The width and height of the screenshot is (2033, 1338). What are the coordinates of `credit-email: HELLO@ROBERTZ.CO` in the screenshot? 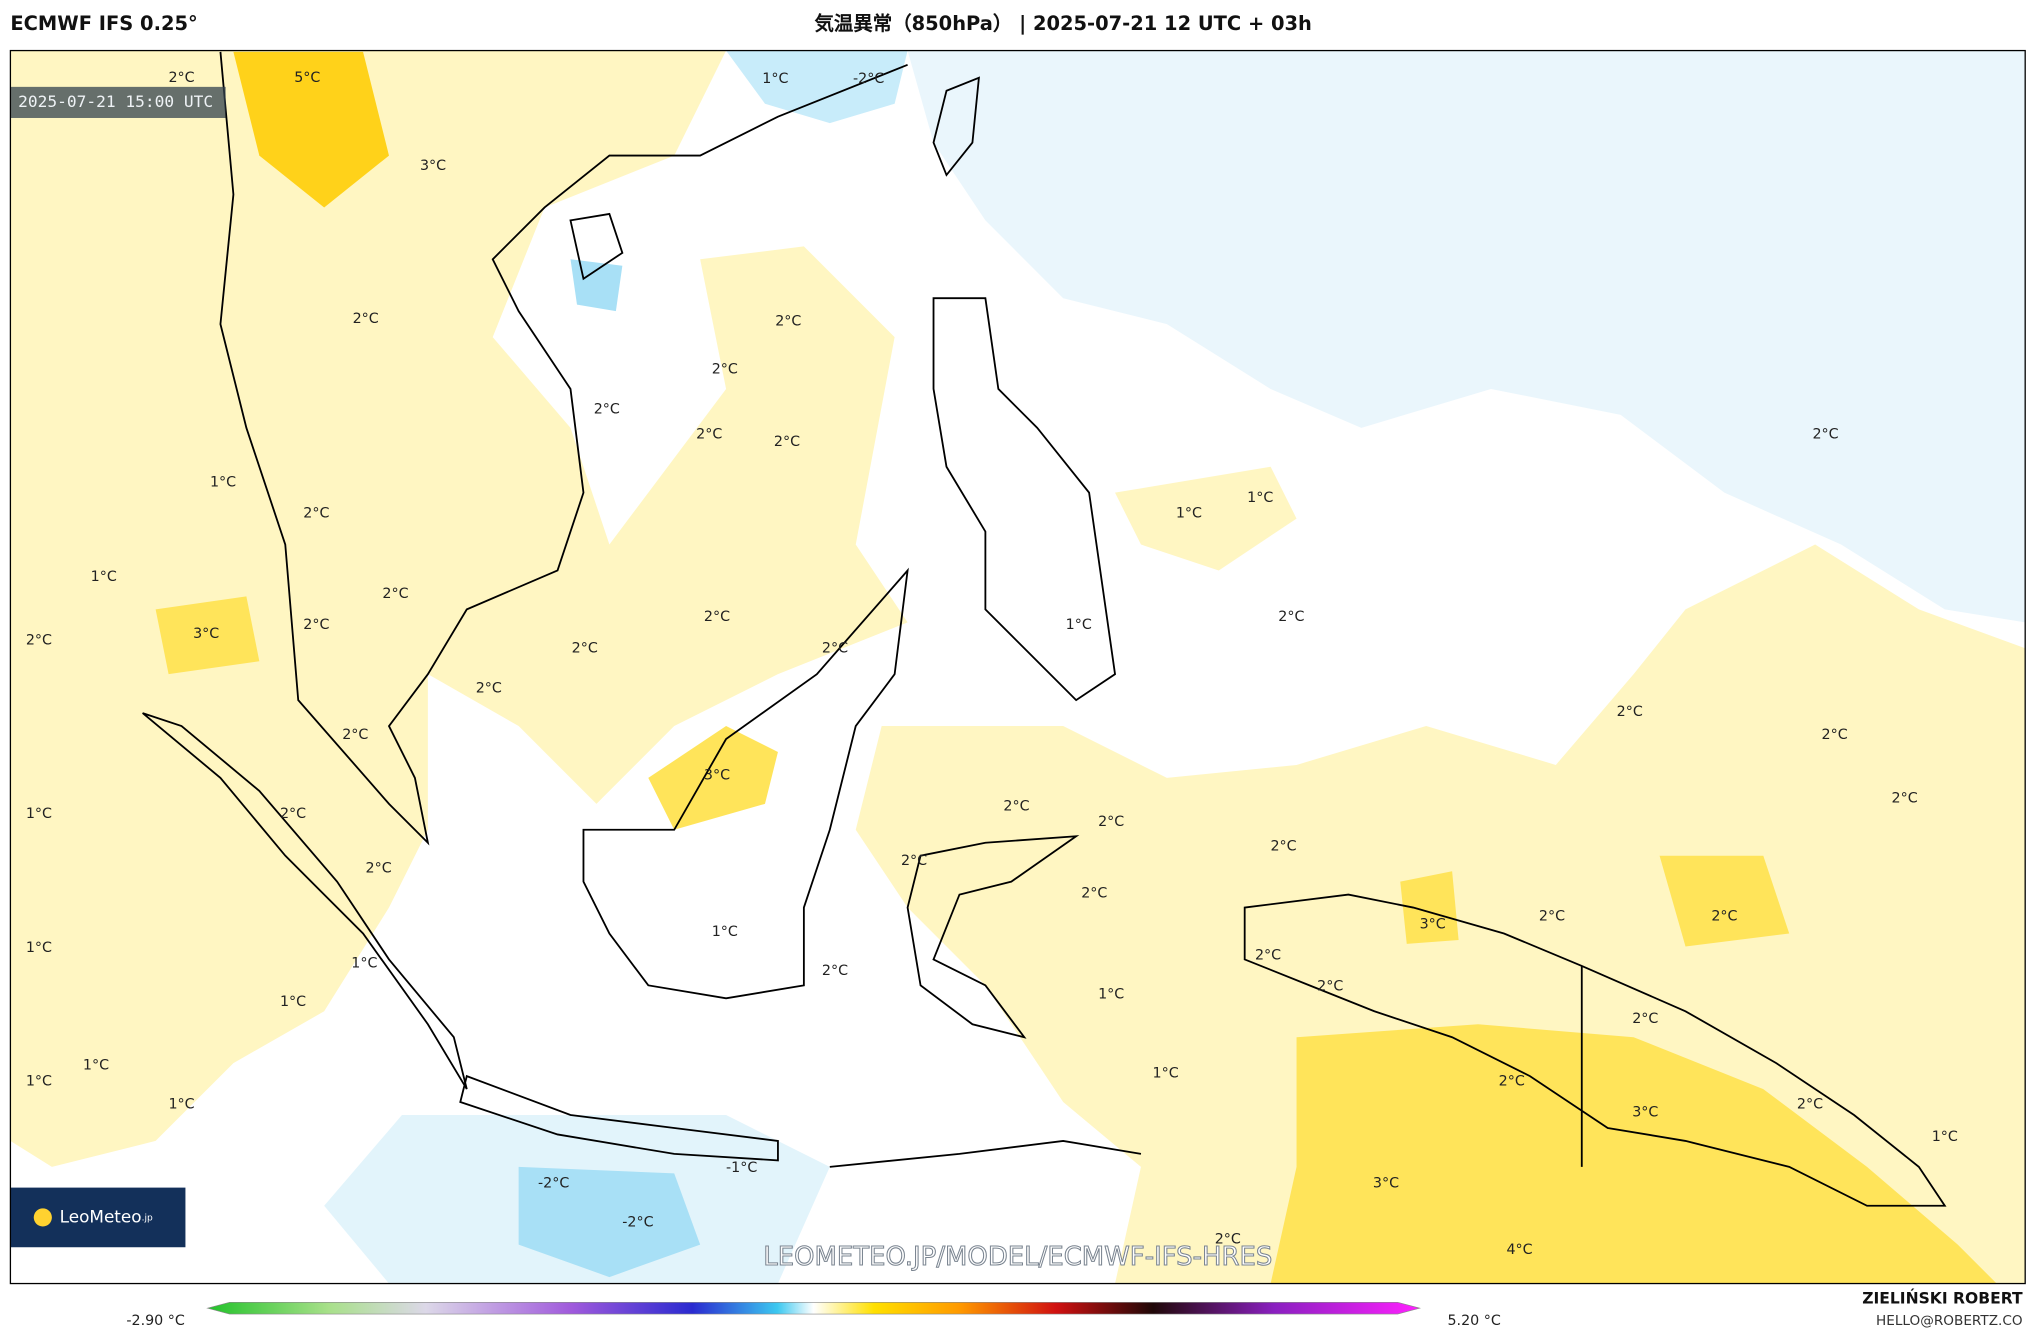 It's located at (1949, 1321).